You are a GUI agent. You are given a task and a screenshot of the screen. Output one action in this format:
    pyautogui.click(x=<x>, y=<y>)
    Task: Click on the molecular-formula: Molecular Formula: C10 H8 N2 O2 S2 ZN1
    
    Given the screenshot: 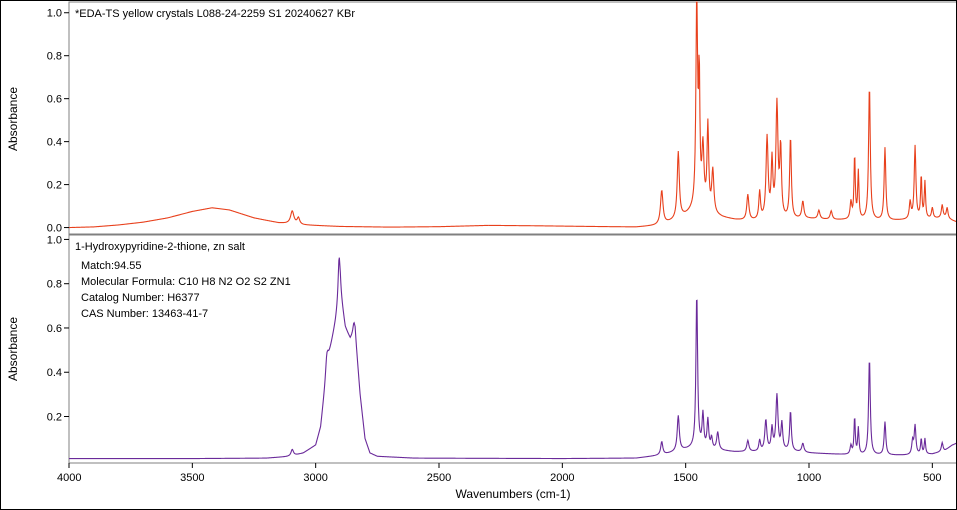 What is the action you would take?
    pyautogui.click(x=186, y=282)
    